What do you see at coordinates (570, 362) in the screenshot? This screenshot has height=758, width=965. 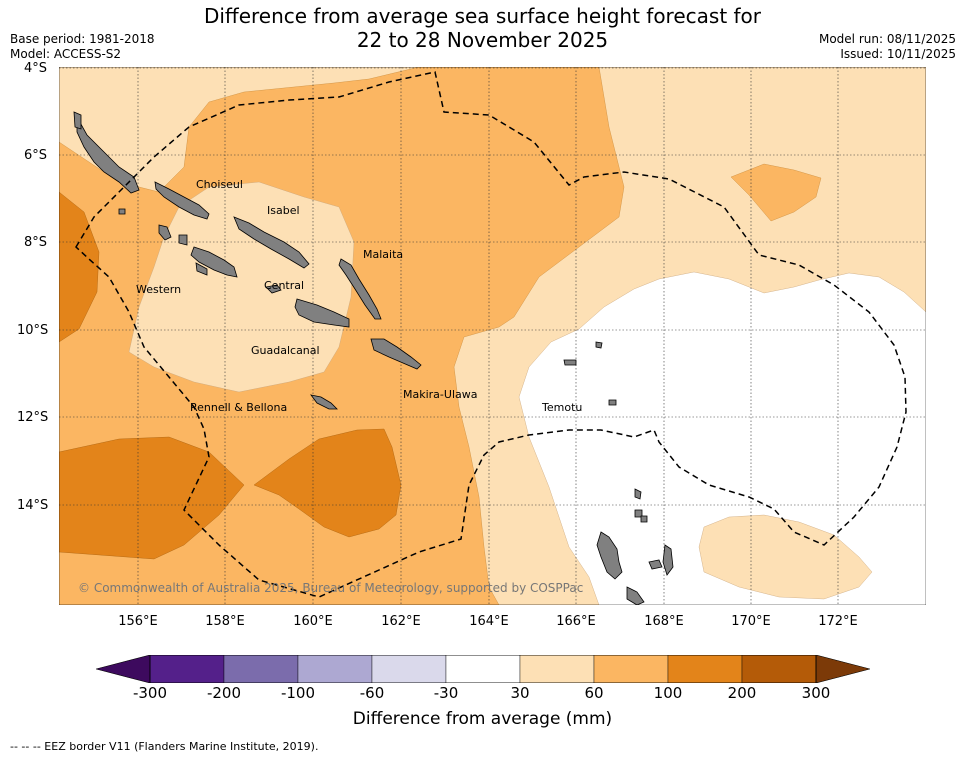 I see `santa-cruz-islet` at bounding box center [570, 362].